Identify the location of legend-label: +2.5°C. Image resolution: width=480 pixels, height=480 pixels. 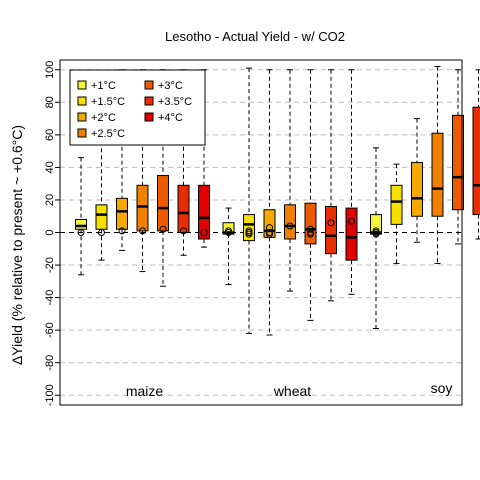
(108, 134).